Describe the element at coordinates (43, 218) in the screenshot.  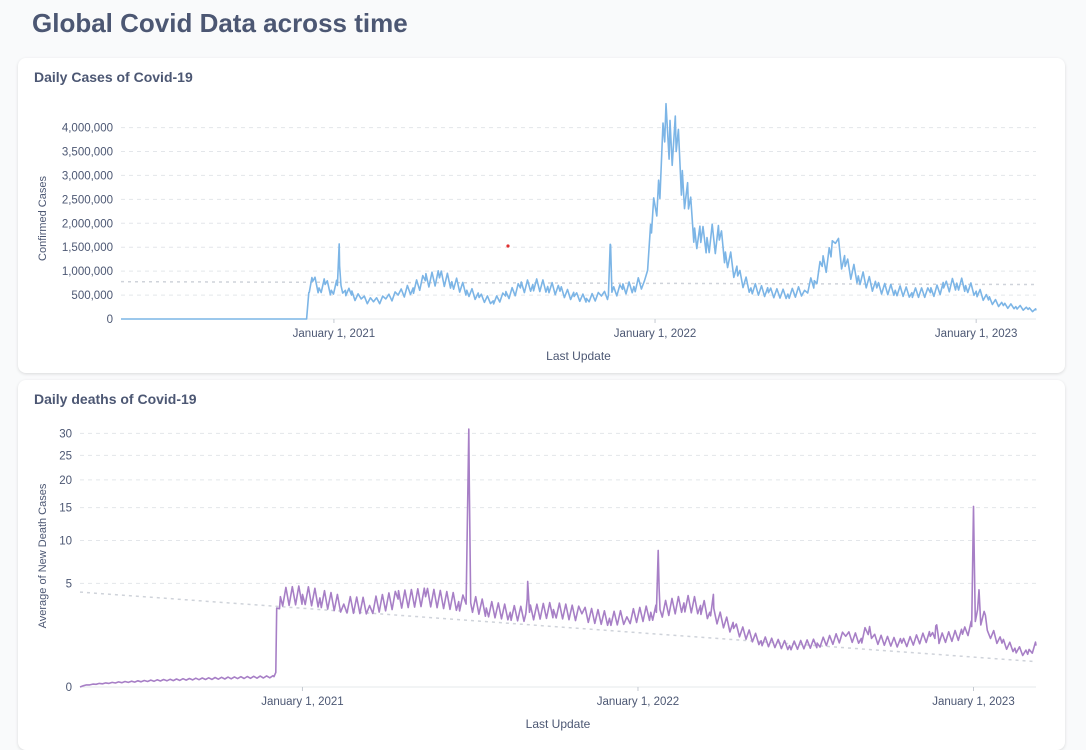
I see `y-axis-label: Confirmed Cases` at that location.